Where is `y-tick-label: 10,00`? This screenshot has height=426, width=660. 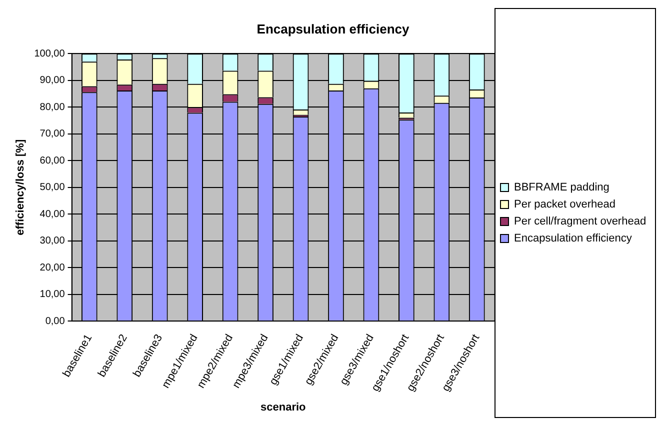 y-tick-label: 10,00 is located at coordinates (53, 294).